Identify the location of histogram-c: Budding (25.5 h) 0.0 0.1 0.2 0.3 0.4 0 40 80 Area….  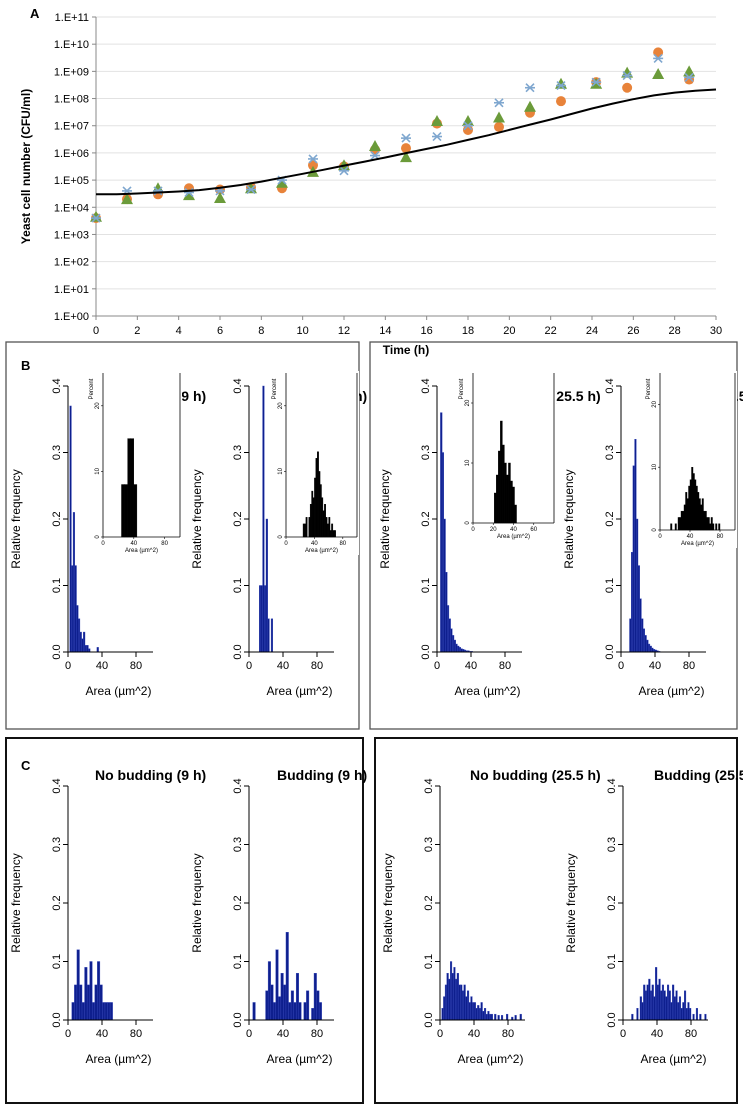
(653, 916).